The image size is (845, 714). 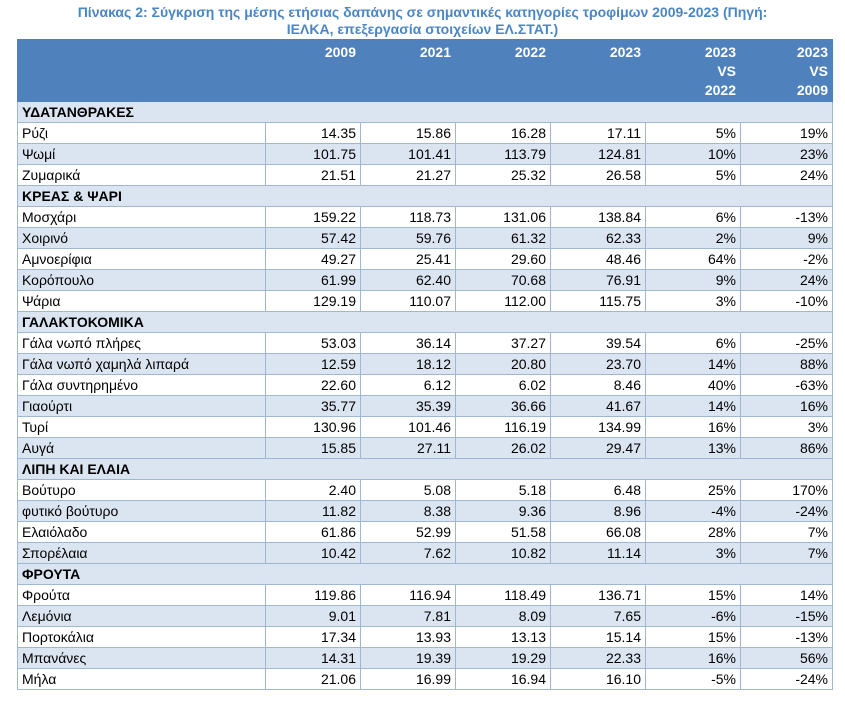 What do you see at coordinates (141, 259) in the screenshot?
I see `item-label: Αμνοερίφια` at bounding box center [141, 259].